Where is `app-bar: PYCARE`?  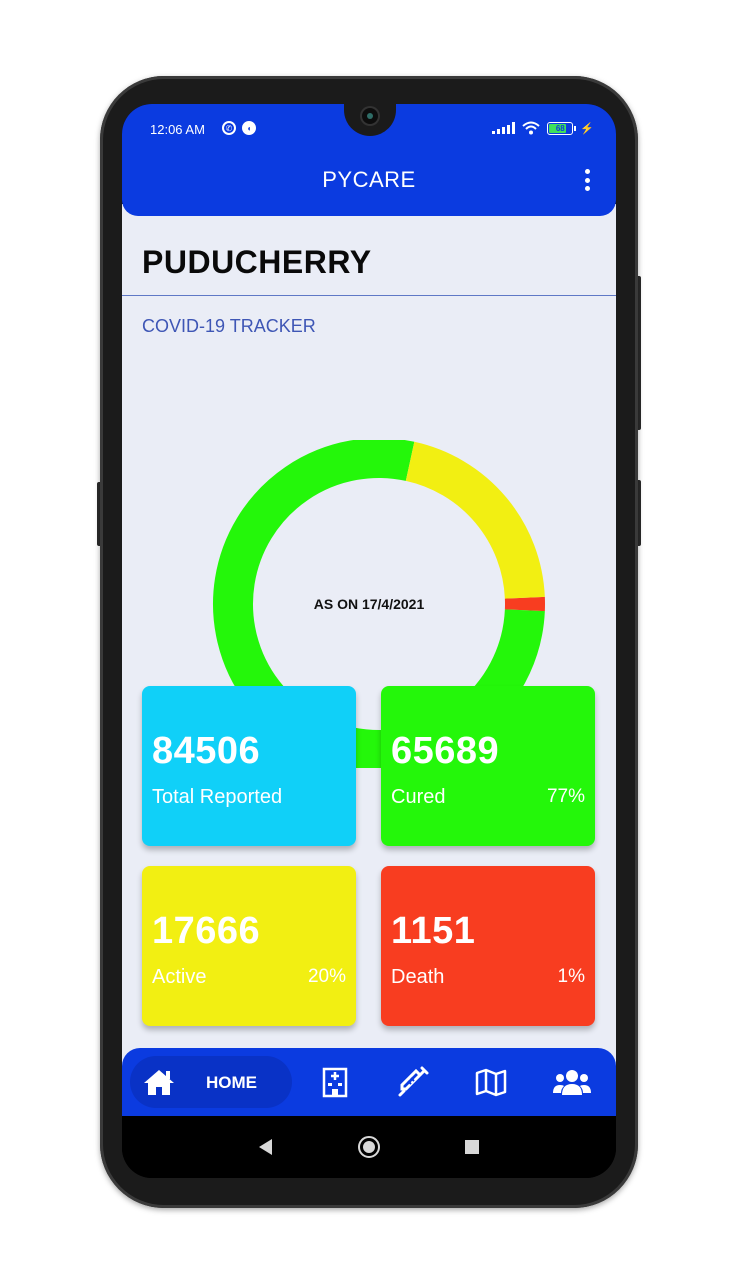 app-bar: PYCARE is located at coordinates (369, 180).